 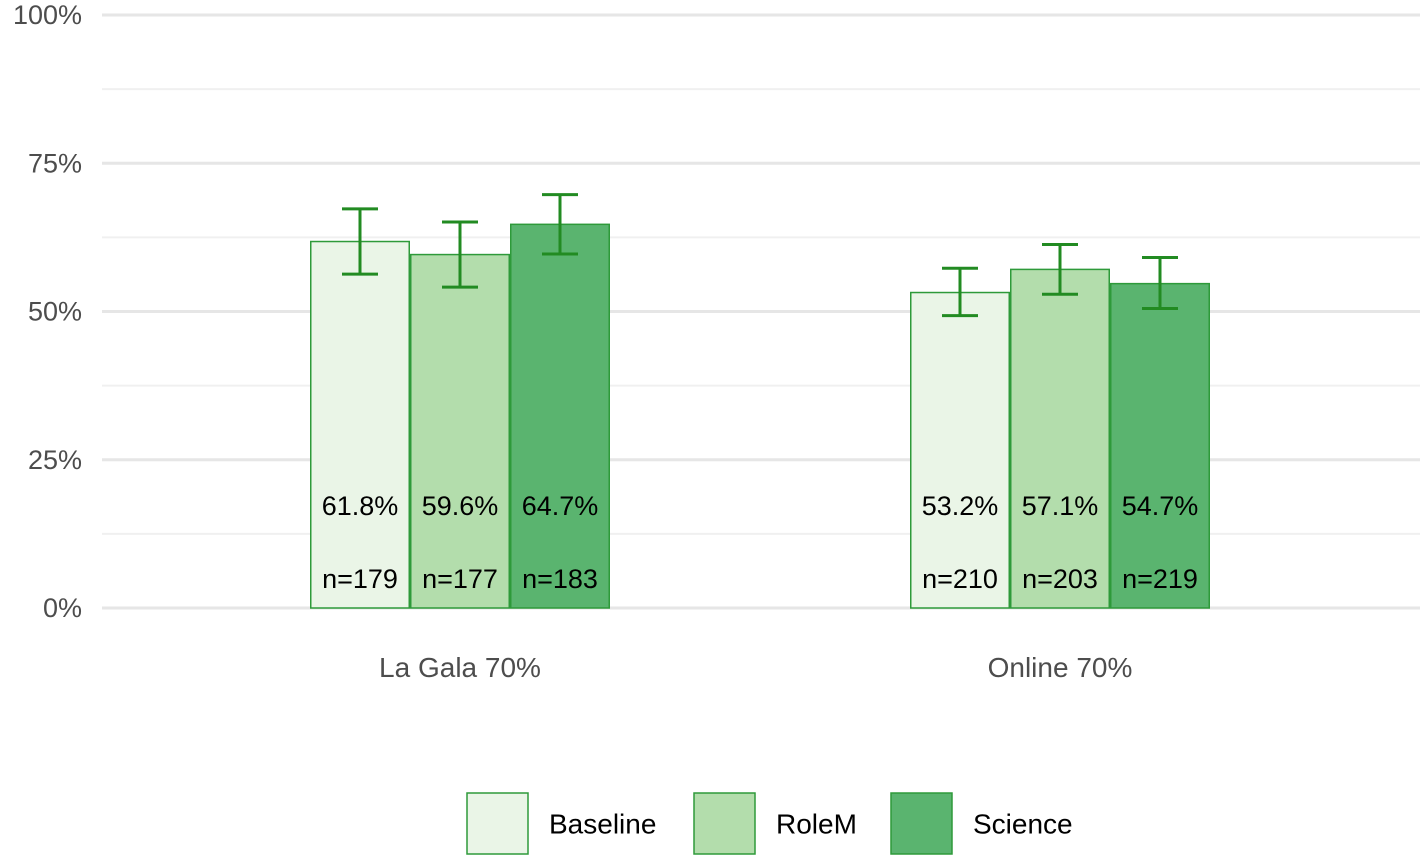 I want to click on legend: Baseline RoleM Science, so click(x=769, y=823).